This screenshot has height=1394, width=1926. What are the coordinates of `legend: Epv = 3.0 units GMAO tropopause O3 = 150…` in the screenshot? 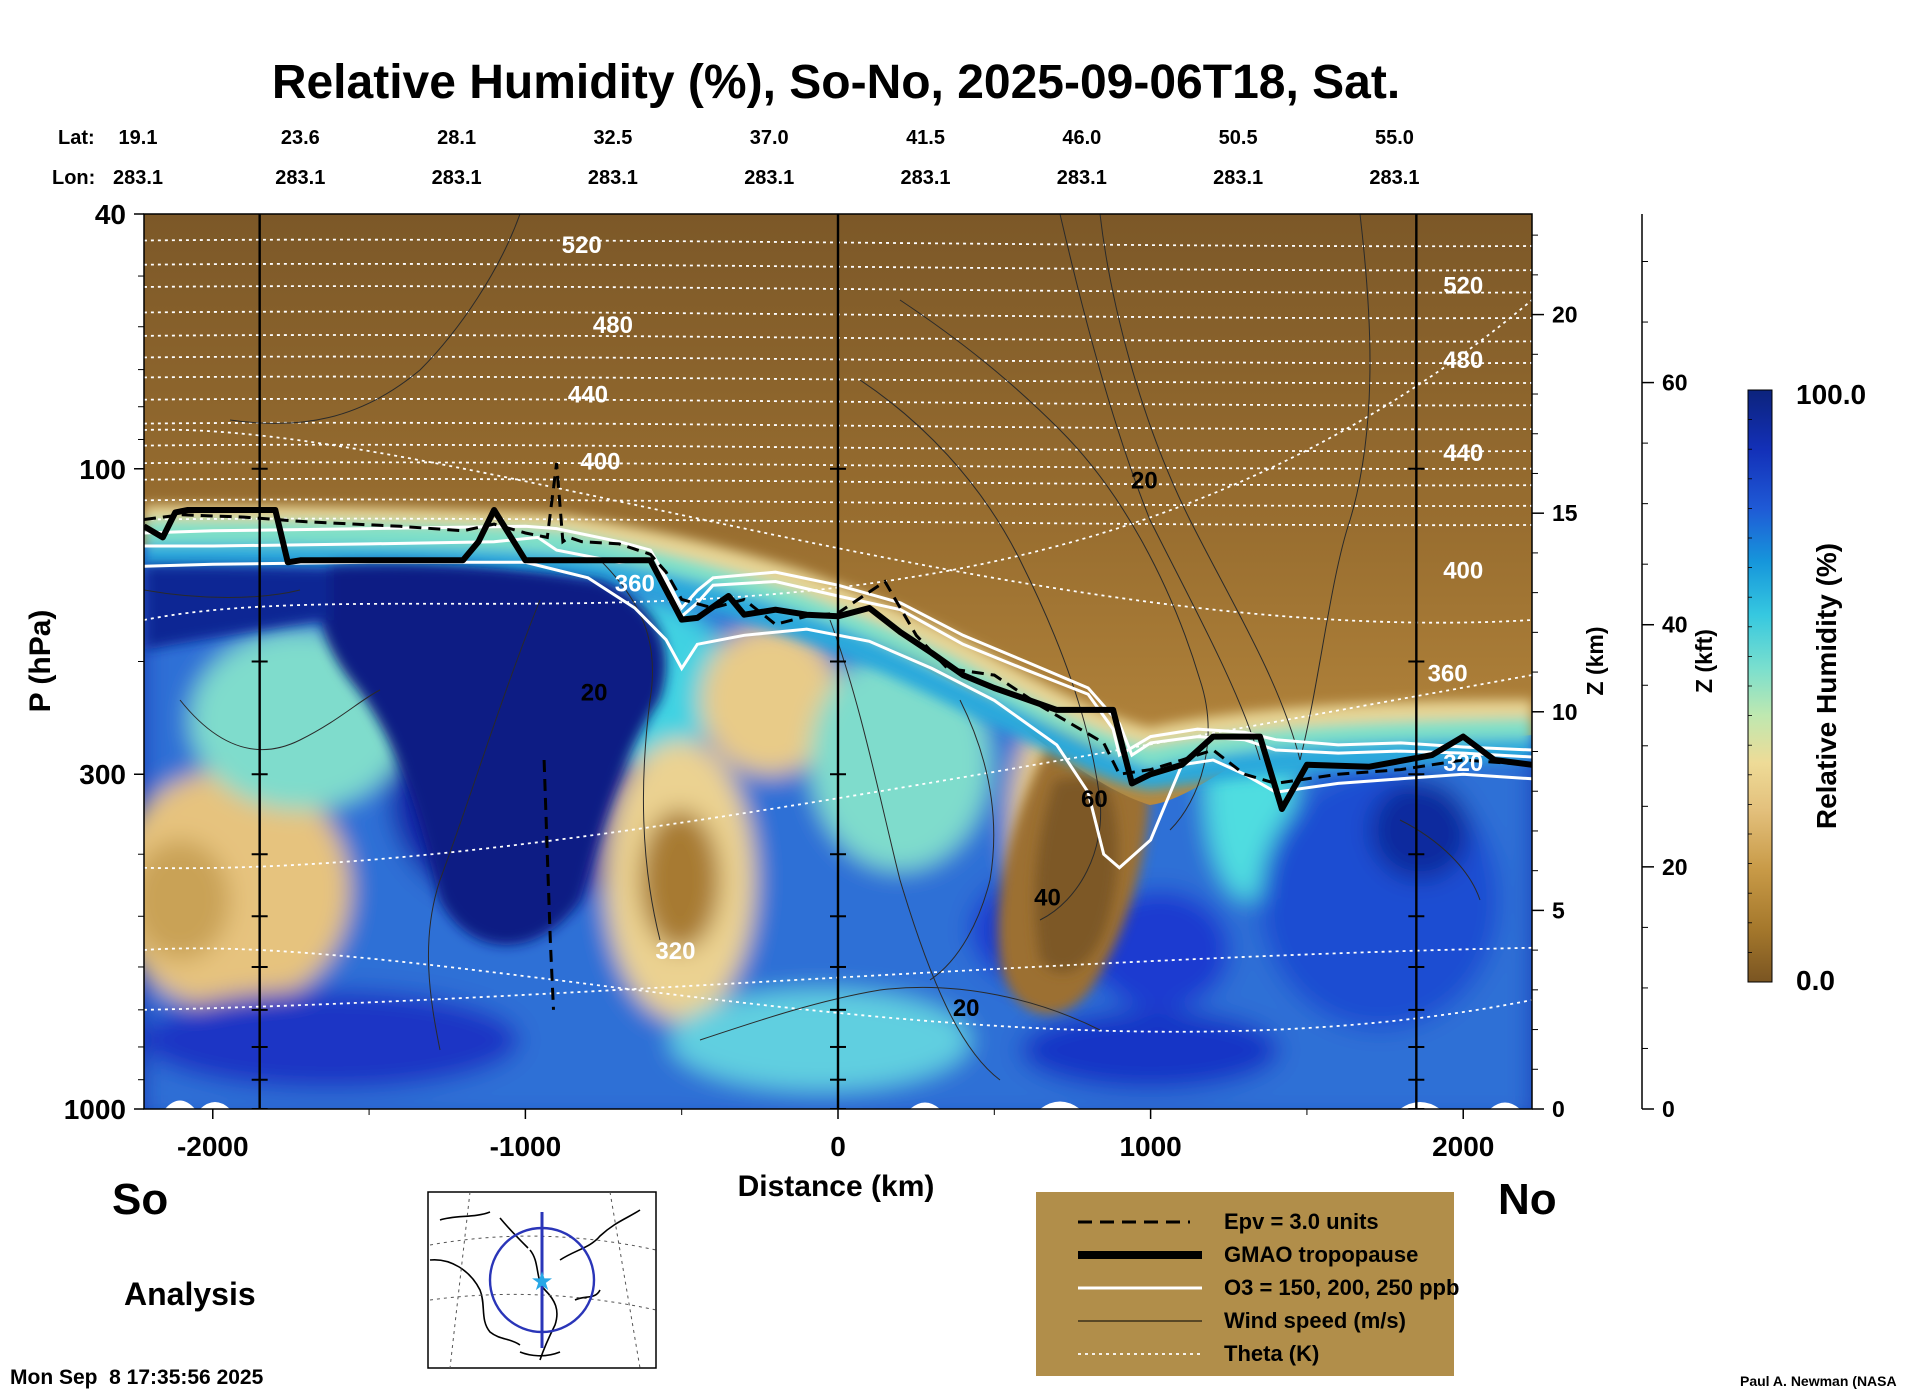 It's located at (1247, 1284).